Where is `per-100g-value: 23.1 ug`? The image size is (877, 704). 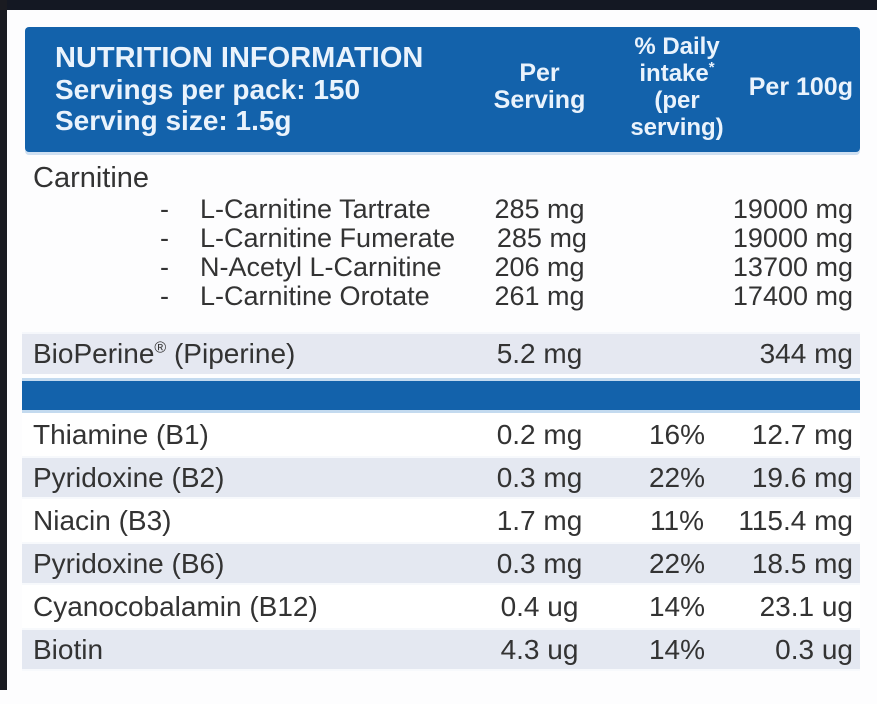
per-100g-value: 23.1 ug is located at coordinates (806, 606).